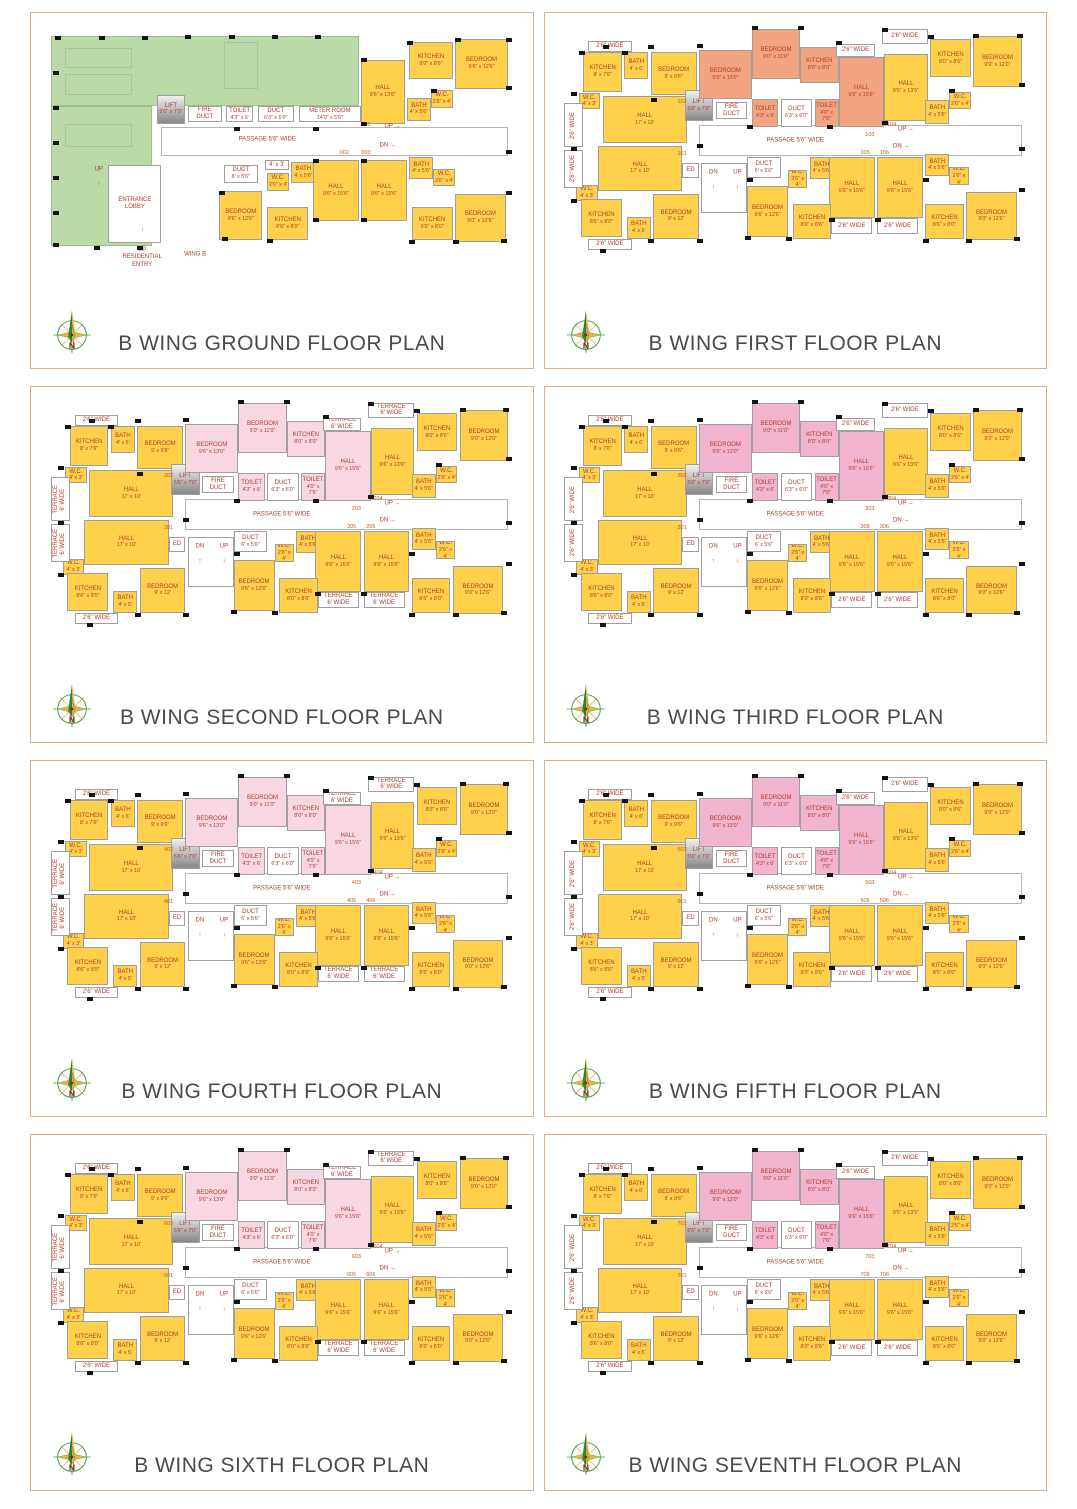  Describe the element at coordinates (423, 1234) in the screenshot. I see `room-bath: BATH 4' x 5'6"` at that location.